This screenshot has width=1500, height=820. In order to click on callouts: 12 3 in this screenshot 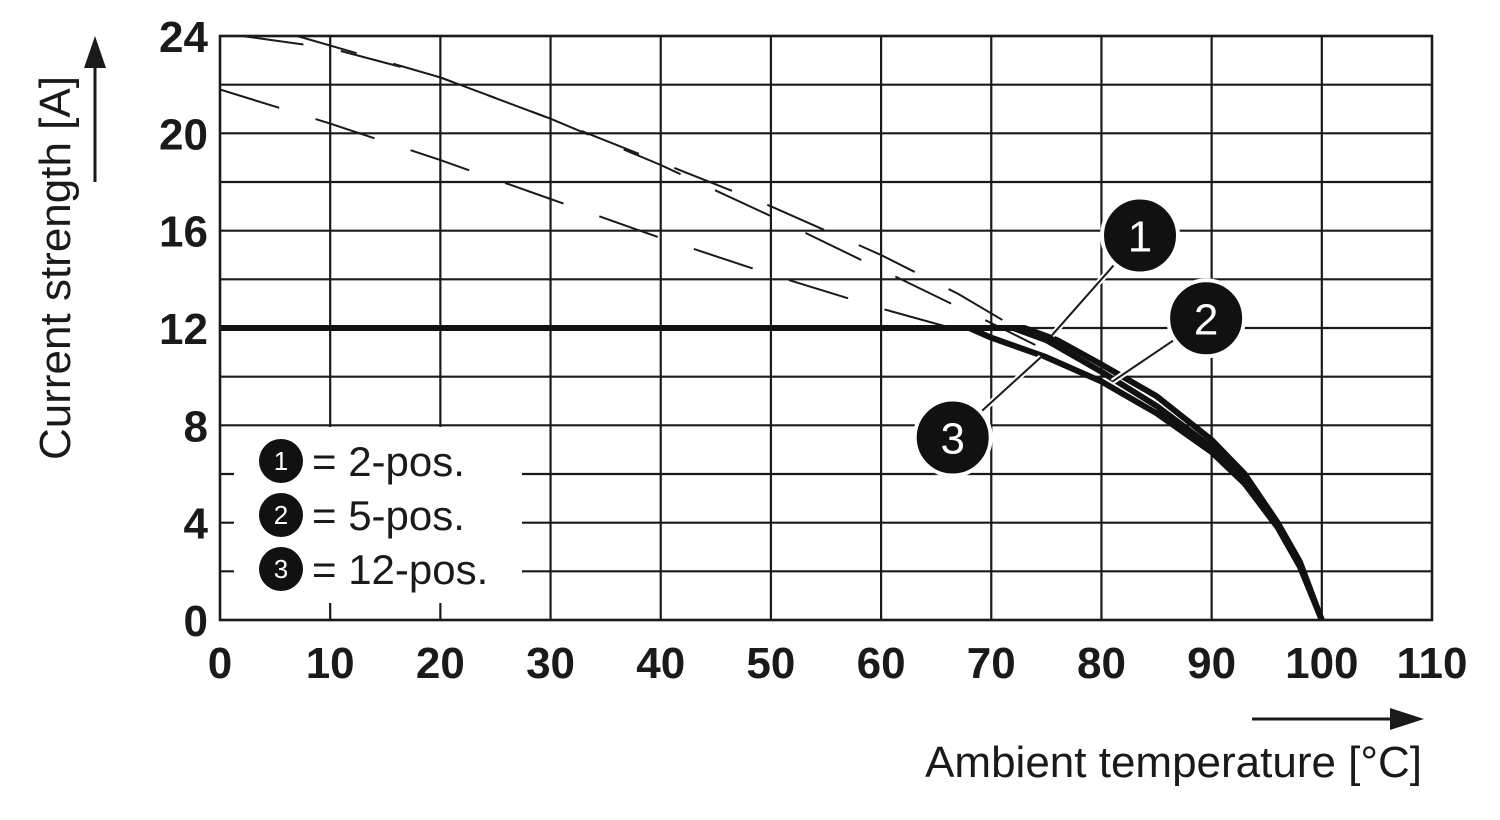, I will do `click(1079, 336)`.